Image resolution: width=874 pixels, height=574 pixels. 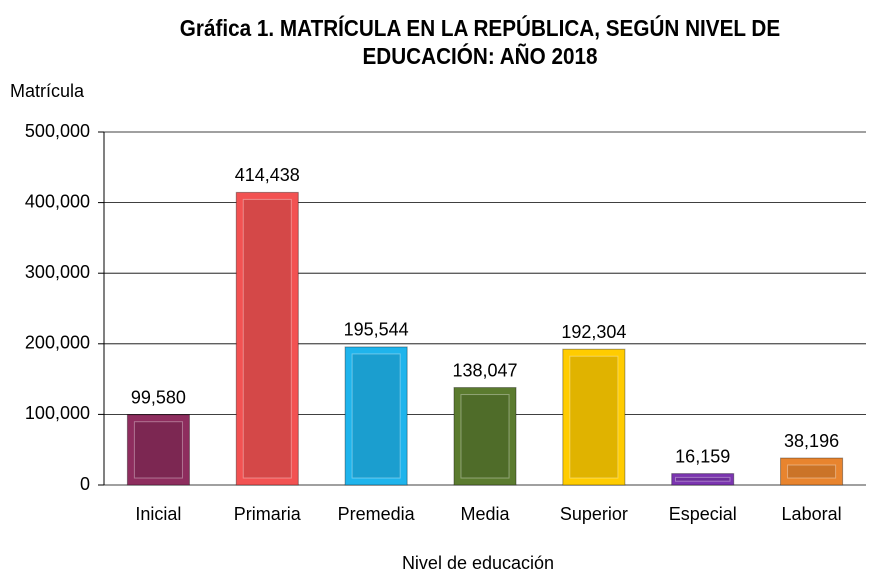 What do you see at coordinates (812, 514) in the screenshot?
I see `x-tick-label: Laboral` at bounding box center [812, 514].